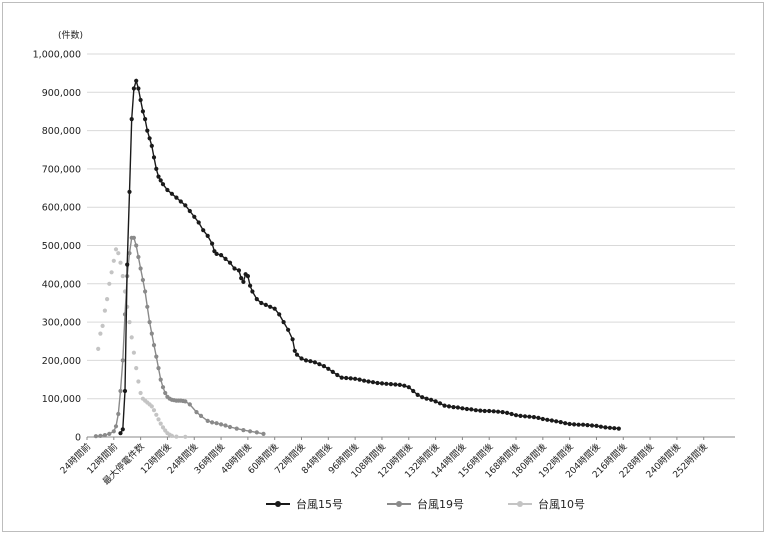 This screenshot has width=768, height=536. Describe the element at coordinates (304, 504) in the screenshot. I see `legend-item-typhoon15: 台風15号` at that location.